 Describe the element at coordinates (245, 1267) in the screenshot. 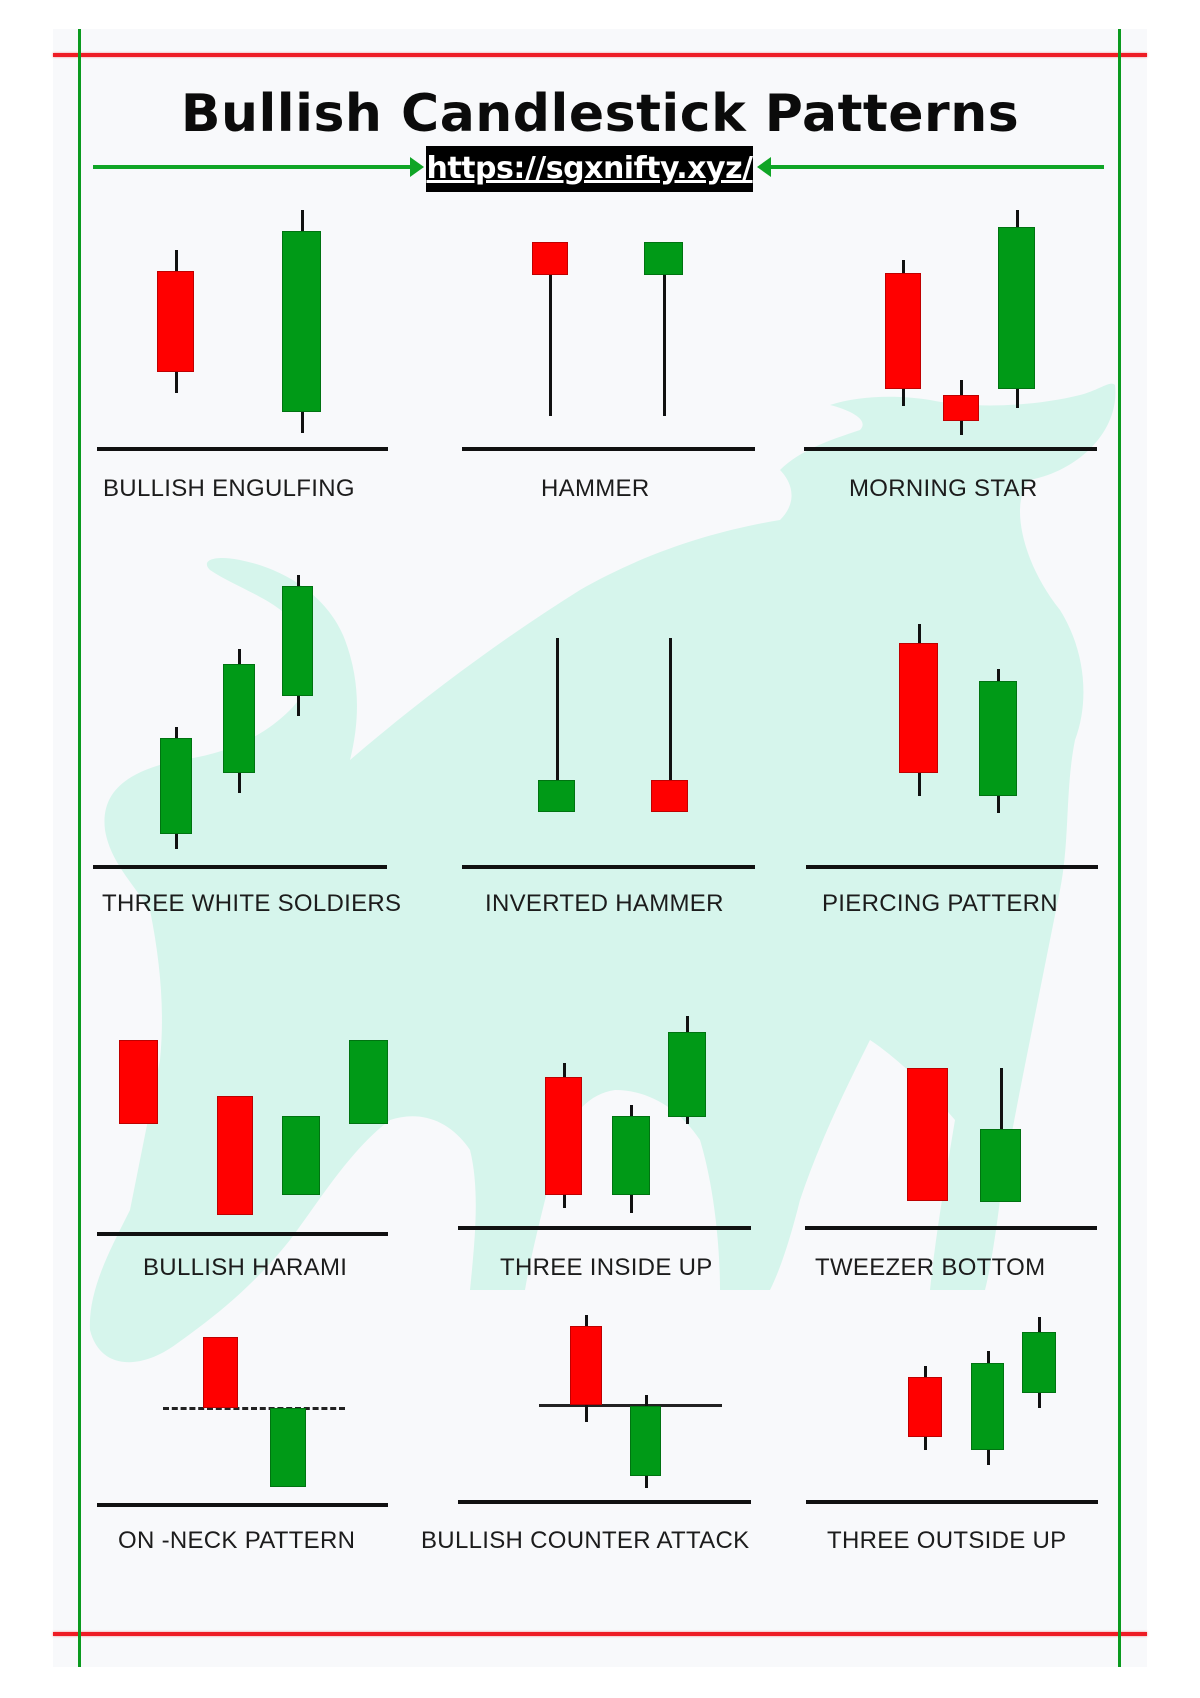

I see `pattern-label: BULLISH HARAMI` at that location.